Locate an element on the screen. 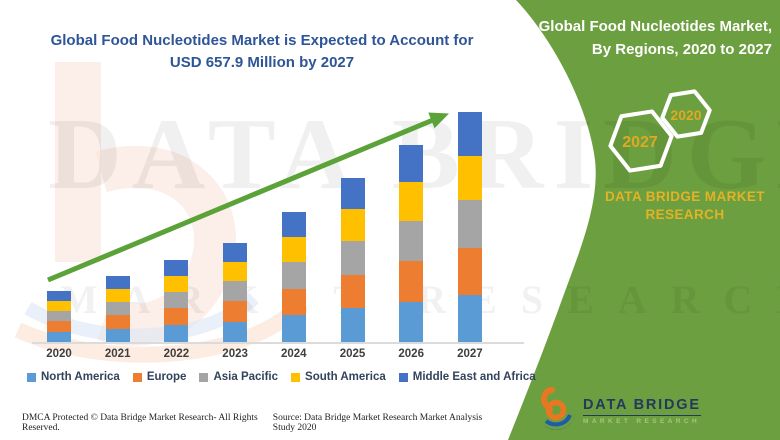  x-axis-labels: 2020 2021 2022 2023 2024 2025 2026 2027 is located at coordinates (278, 356).